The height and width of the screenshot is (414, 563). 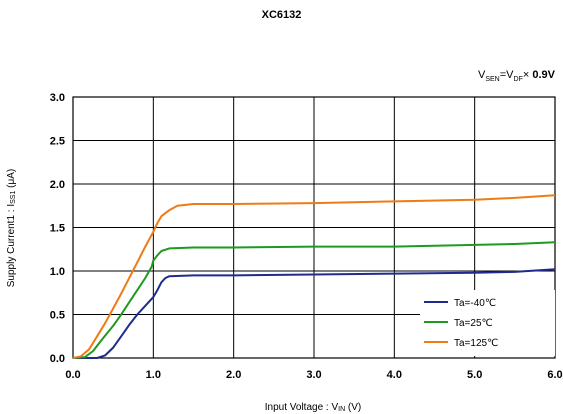 What do you see at coordinates (281, 15) in the screenshot?
I see `chart-title: XC6132` at bounding box center [281, 15].